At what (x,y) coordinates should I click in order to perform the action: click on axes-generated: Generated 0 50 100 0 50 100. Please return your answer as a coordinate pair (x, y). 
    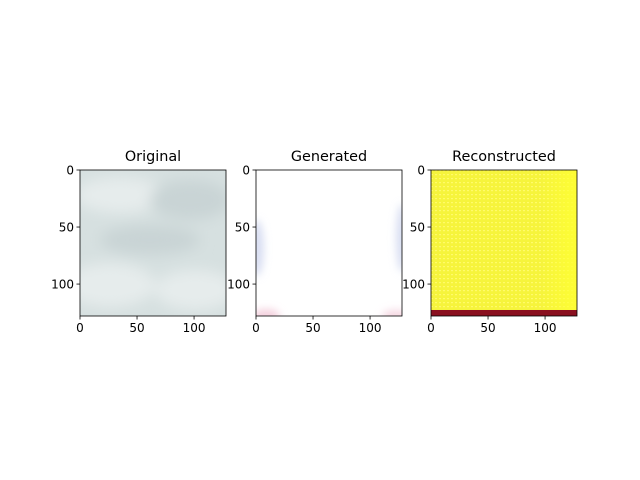
    Looking at the image, I should click on (315, 242).